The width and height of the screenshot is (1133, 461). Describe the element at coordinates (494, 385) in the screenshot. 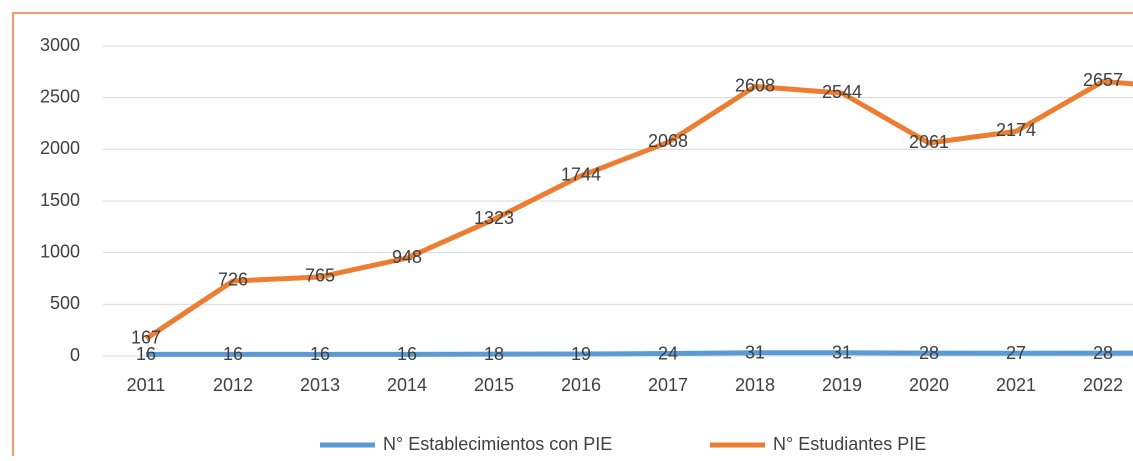

I see `x-tick-label: 2015` at that location.